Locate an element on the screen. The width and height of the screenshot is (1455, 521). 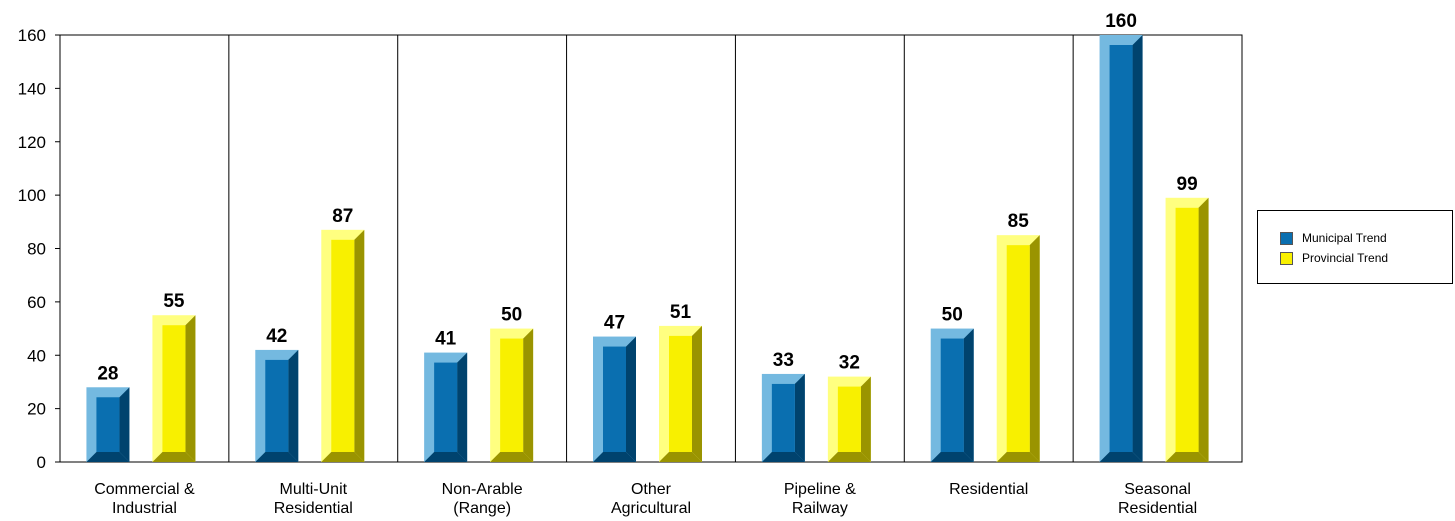
legend: Municipal Trend Provincial Trend is located at coordinates (1355, 247).